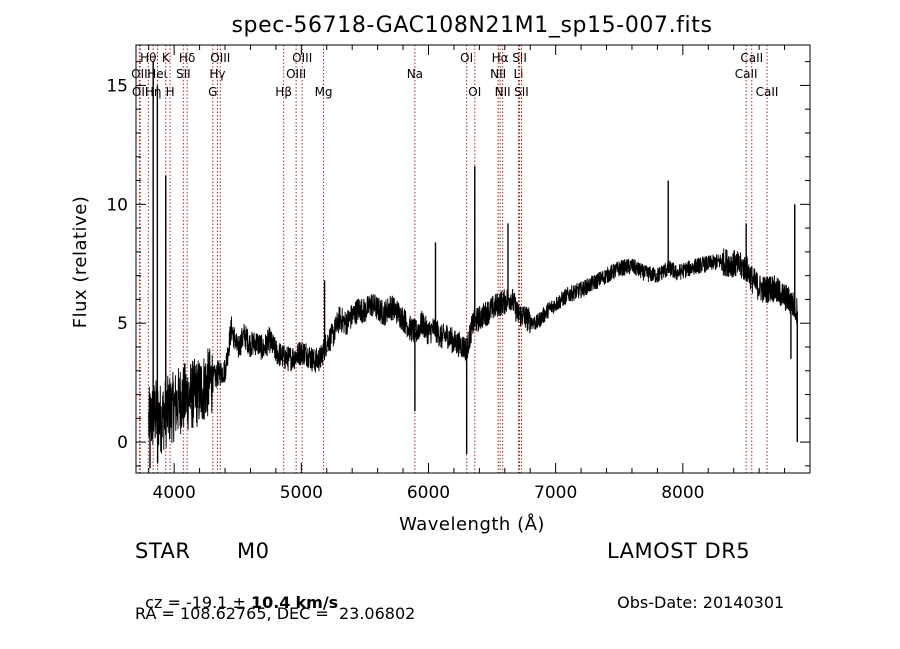  What do you see at coordinates (166, 58) in the screenshot?
I see `line-marker-label-5: K` at bounding box center [166, 58].